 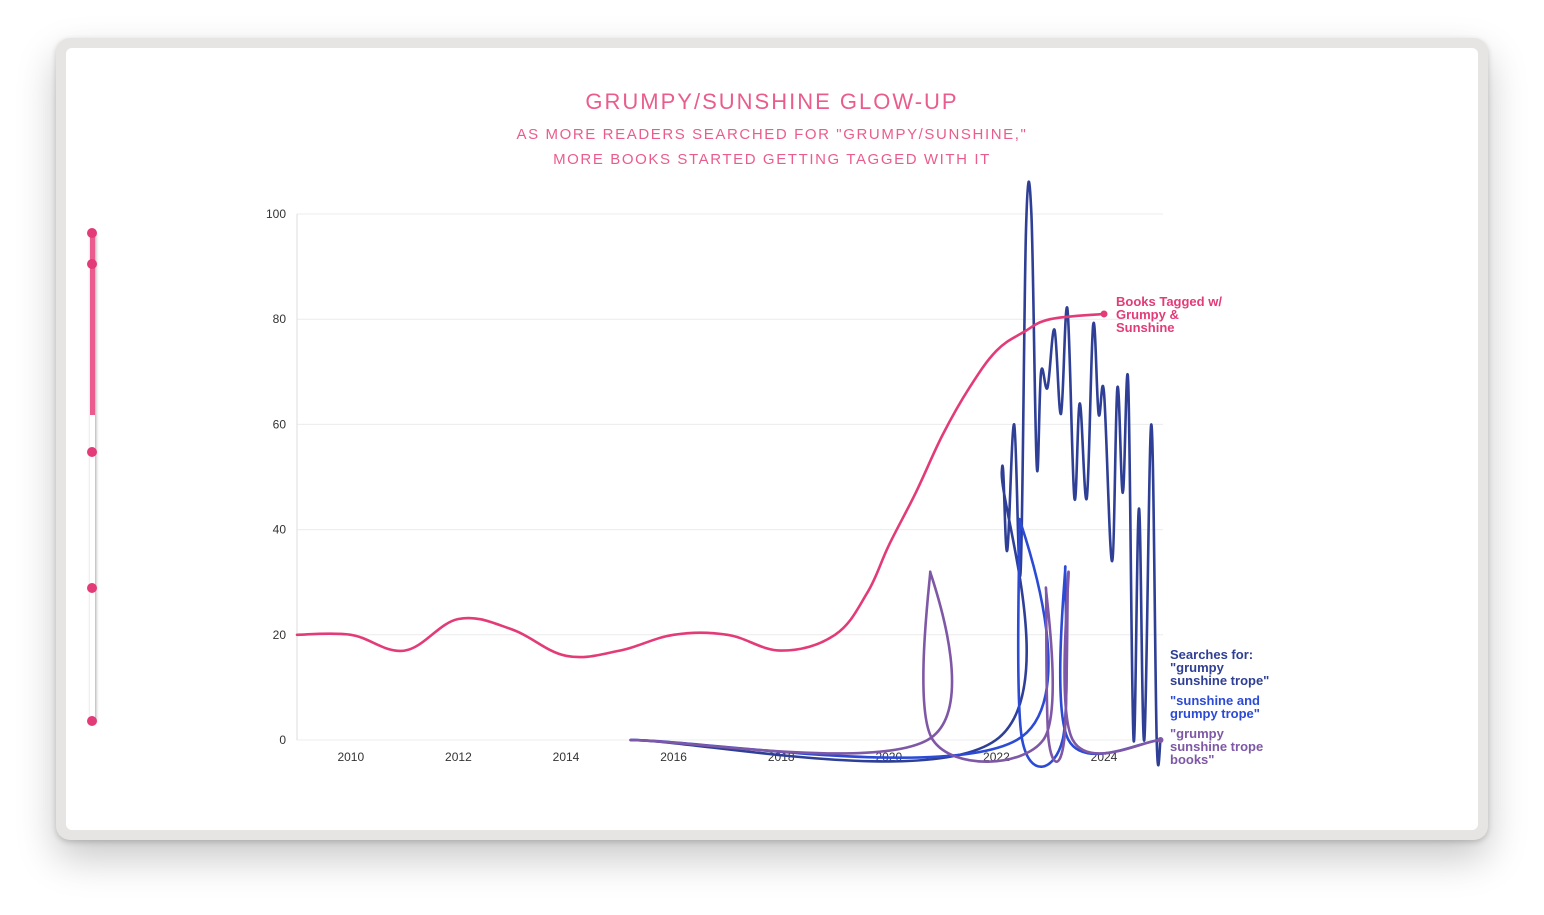 I want to click on x-tick-label-2012: 2012, so click(x=458, y=757).